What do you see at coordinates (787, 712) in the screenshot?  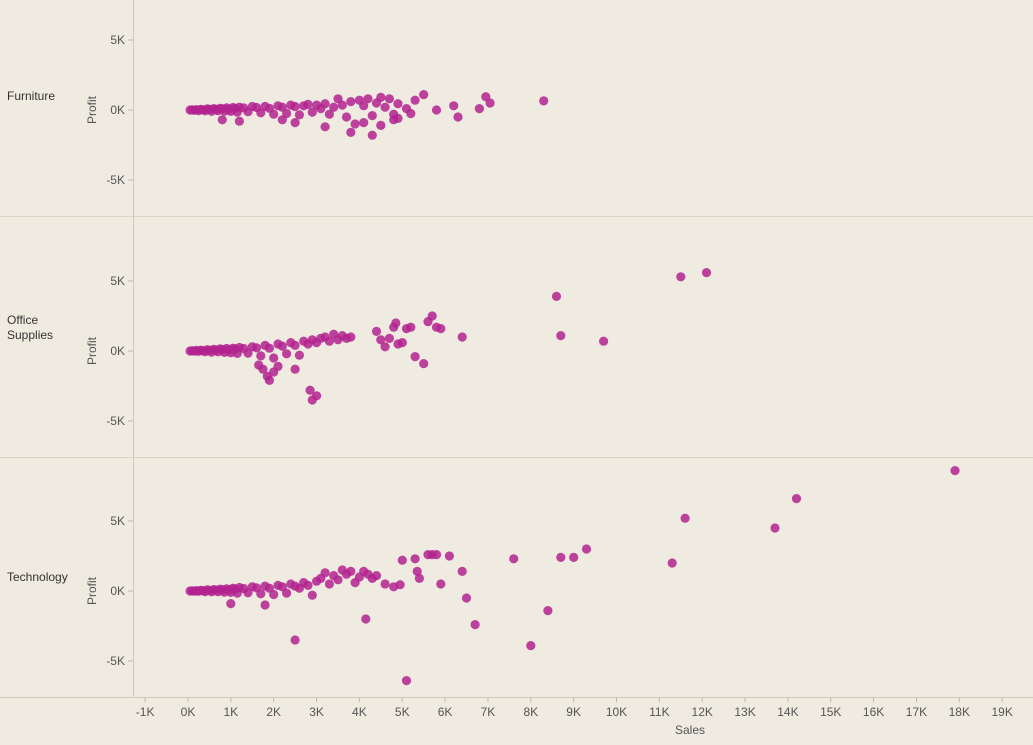 I see `x-tick-label: 14K` at bounding box center [787, 712].